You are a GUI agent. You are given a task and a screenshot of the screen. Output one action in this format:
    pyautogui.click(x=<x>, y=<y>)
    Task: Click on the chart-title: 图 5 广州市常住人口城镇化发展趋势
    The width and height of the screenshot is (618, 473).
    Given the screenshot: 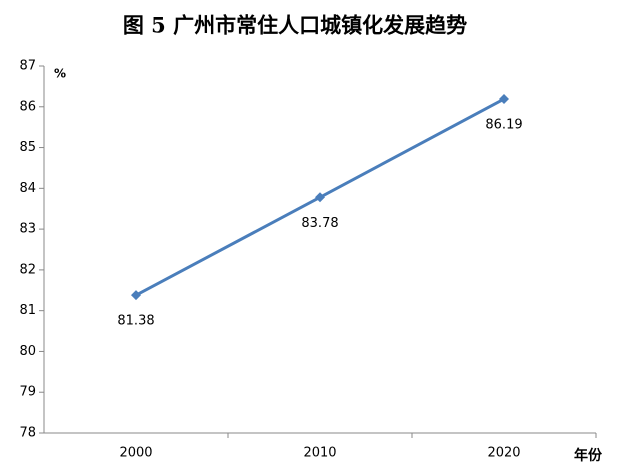 What is the action you would take?
    pyautogui.click(x=295, y=25)
    